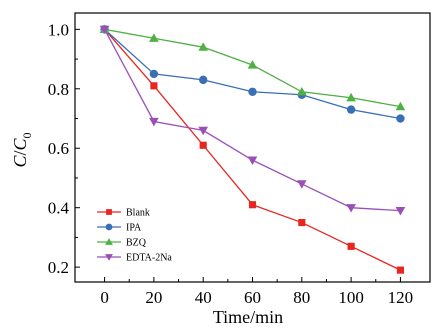  I want to click on x-tick-label: 40, so click(203, 297).